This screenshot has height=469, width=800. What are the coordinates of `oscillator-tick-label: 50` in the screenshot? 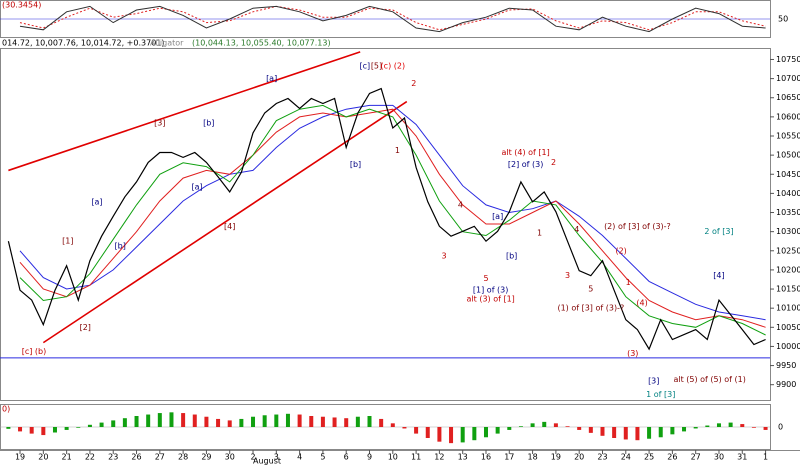 It's located at (783, 19).